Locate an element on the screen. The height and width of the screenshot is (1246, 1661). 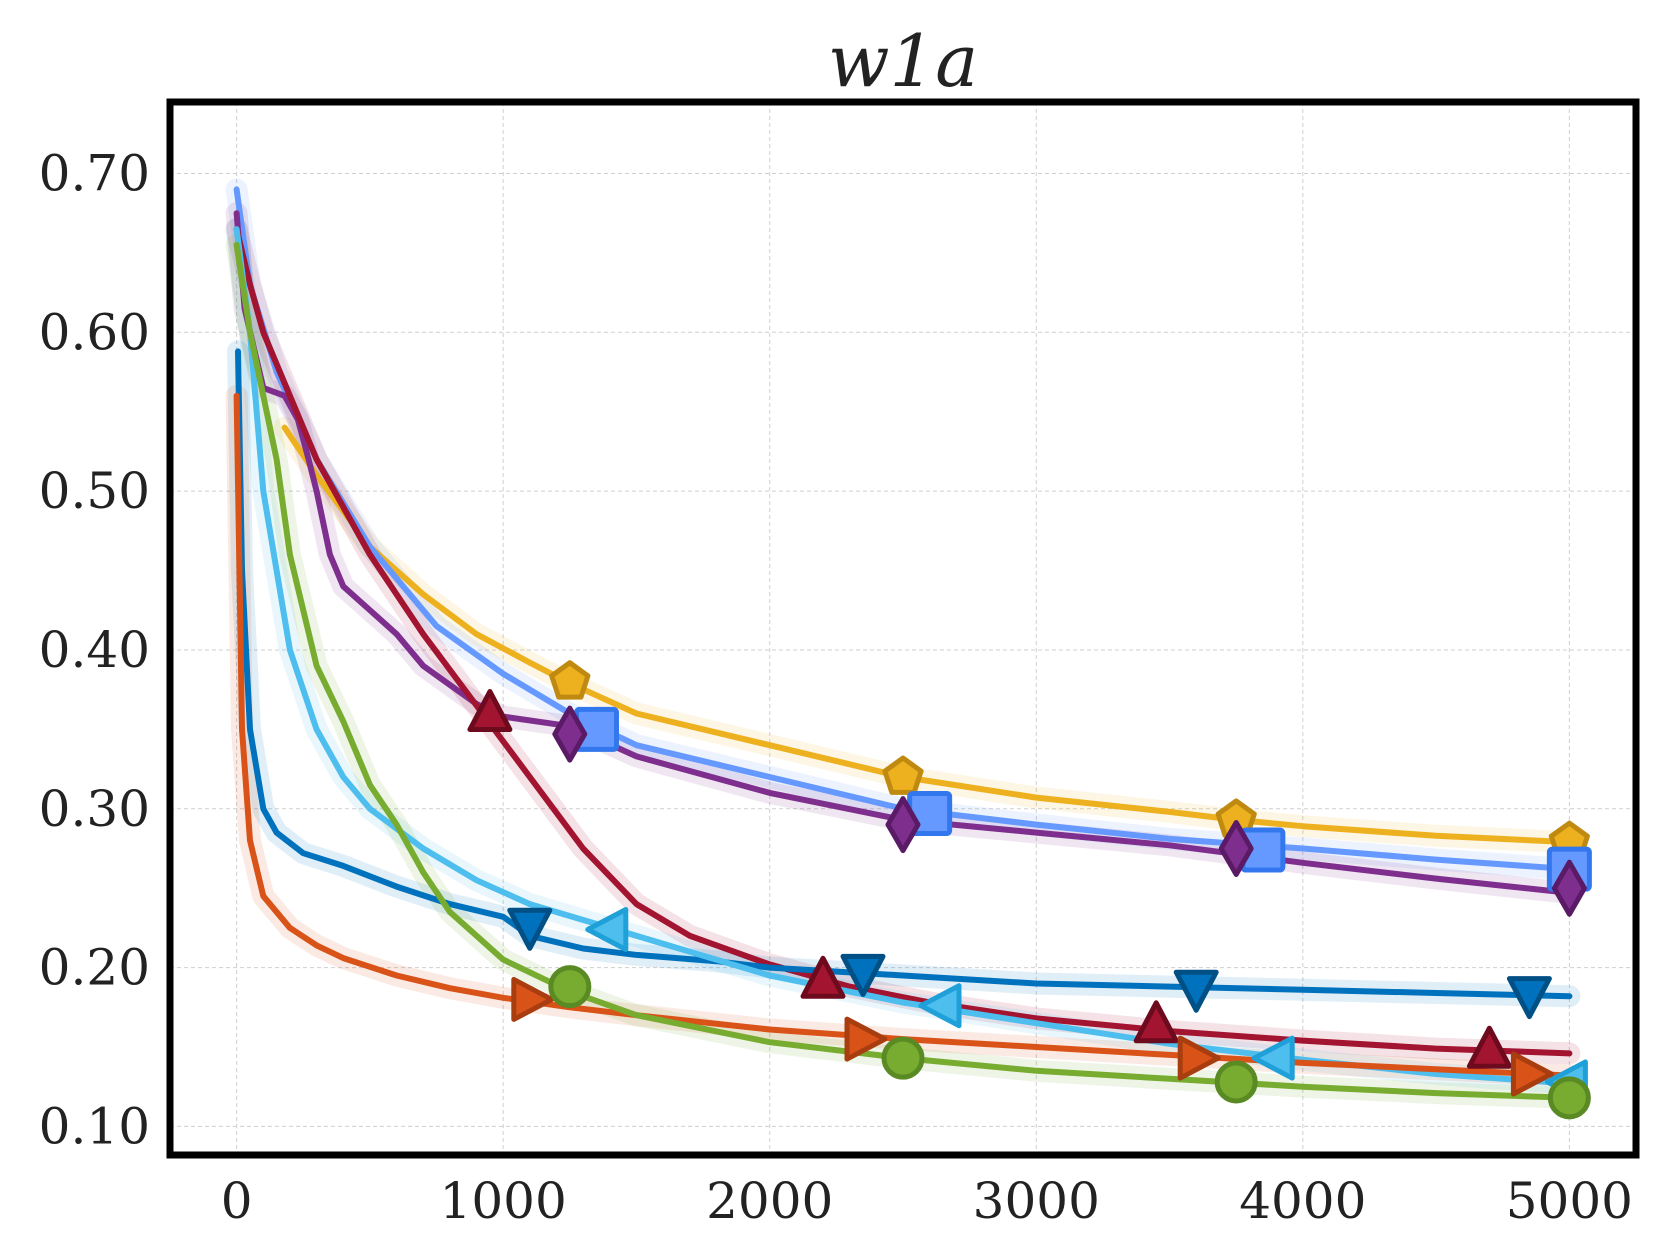
y-tick-label: 0.40 is located at coordinates (94, 650).